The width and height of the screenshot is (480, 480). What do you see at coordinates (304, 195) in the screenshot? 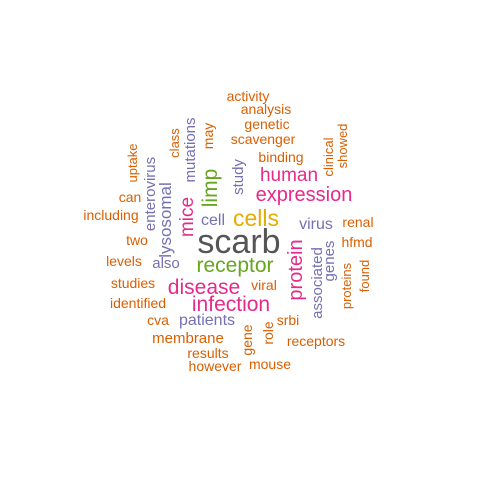
I see `word-expression: expression` at bounding box center [304, 195].